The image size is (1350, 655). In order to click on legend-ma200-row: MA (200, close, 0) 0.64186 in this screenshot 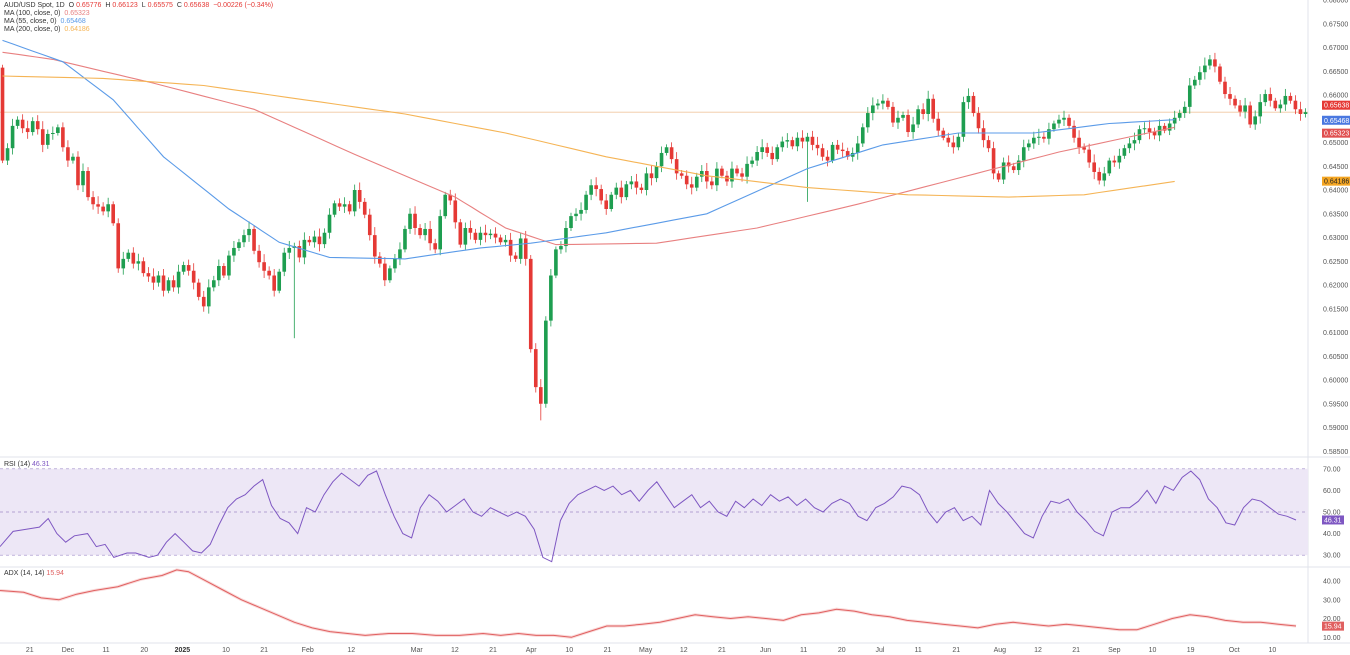, I will do `click(139, 30)`.